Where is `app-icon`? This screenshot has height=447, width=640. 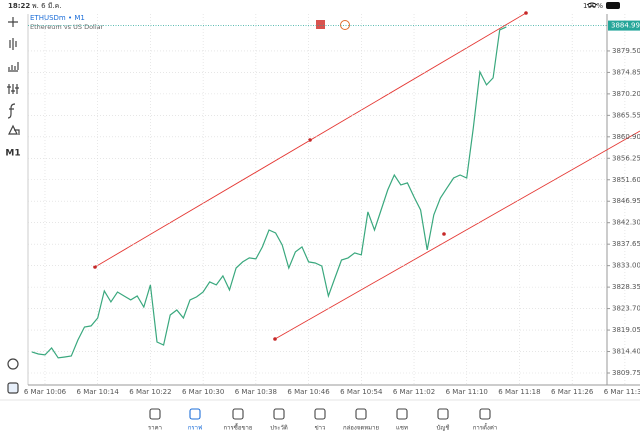
app-icon is located at coordinates (13, 388).